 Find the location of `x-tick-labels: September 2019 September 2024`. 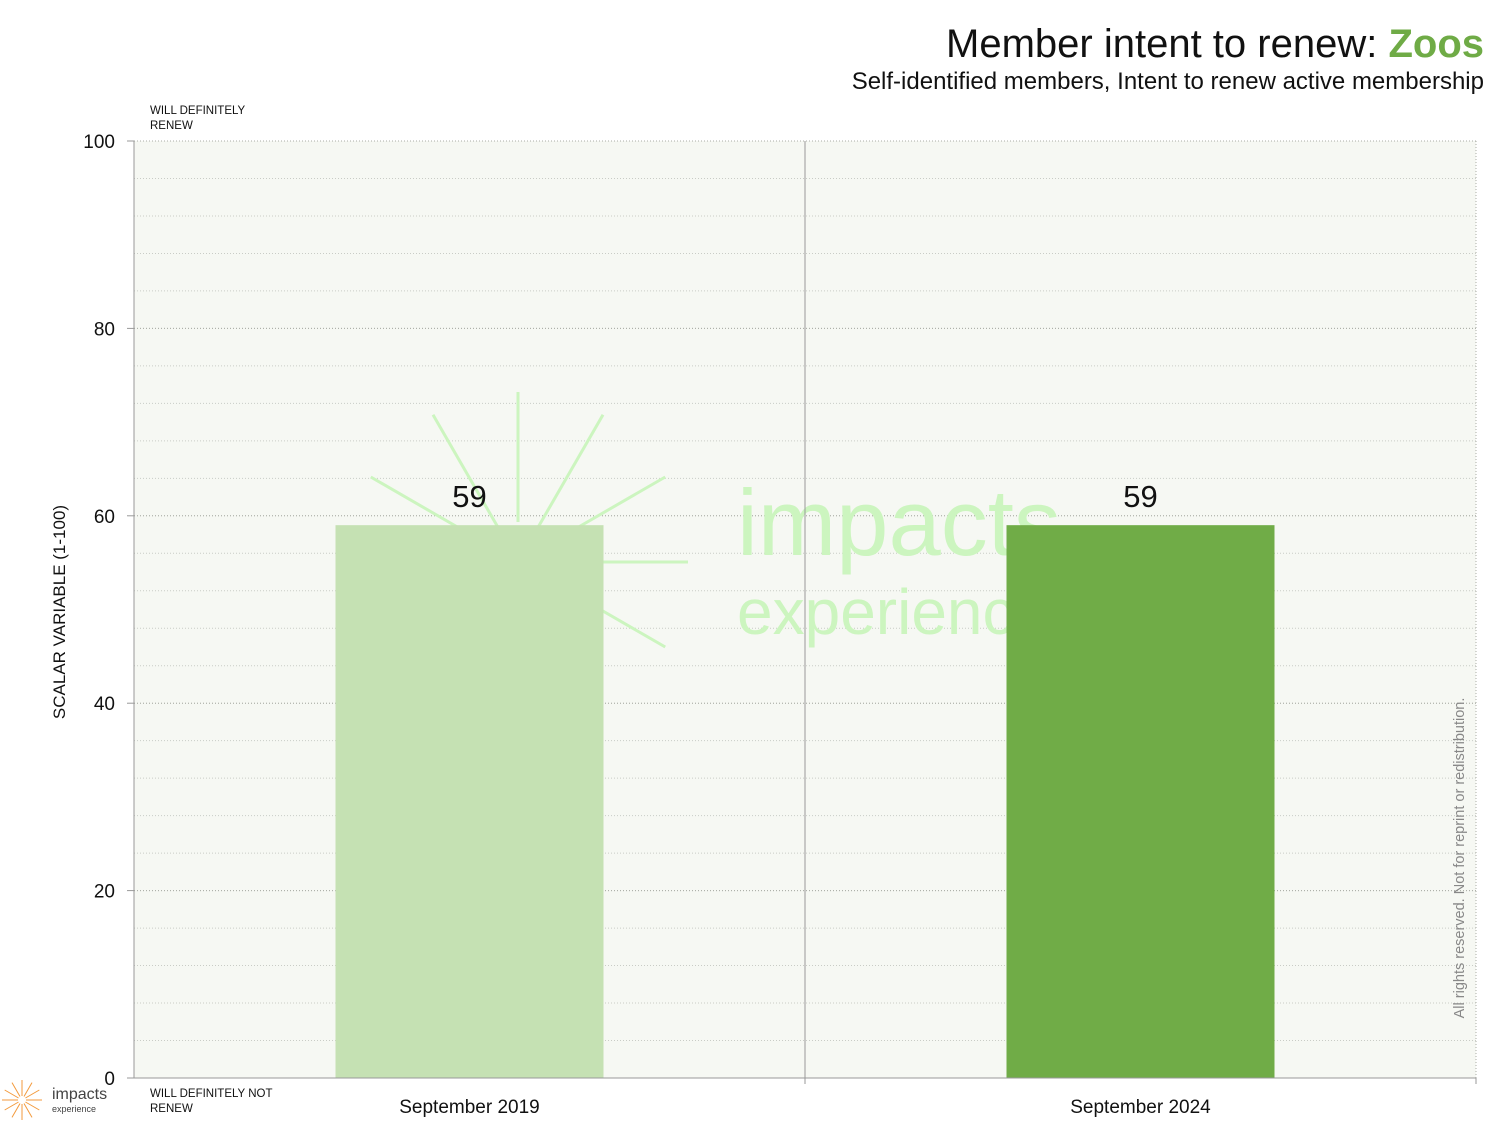

x-tick-labels: September 2019 September 2024 is located at coordinates (805, 1107).